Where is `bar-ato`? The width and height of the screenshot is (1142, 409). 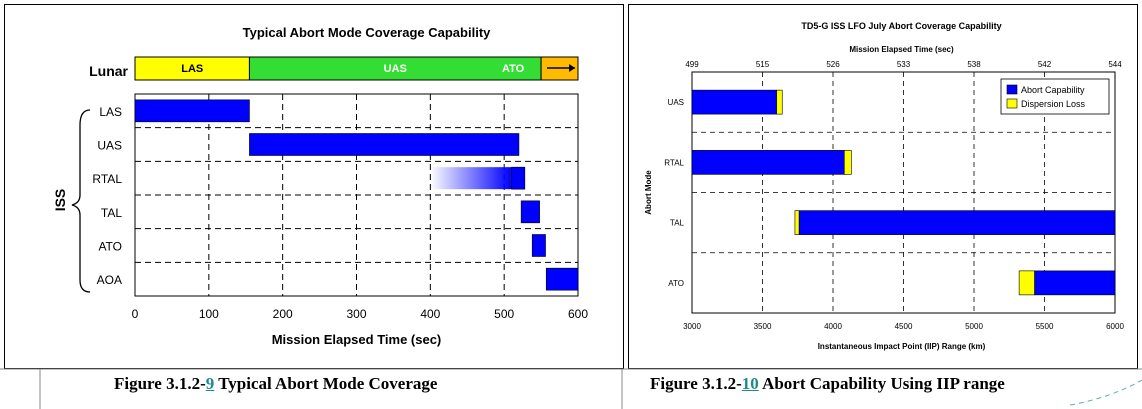 bar-ato is located at coordinates (538, 245).